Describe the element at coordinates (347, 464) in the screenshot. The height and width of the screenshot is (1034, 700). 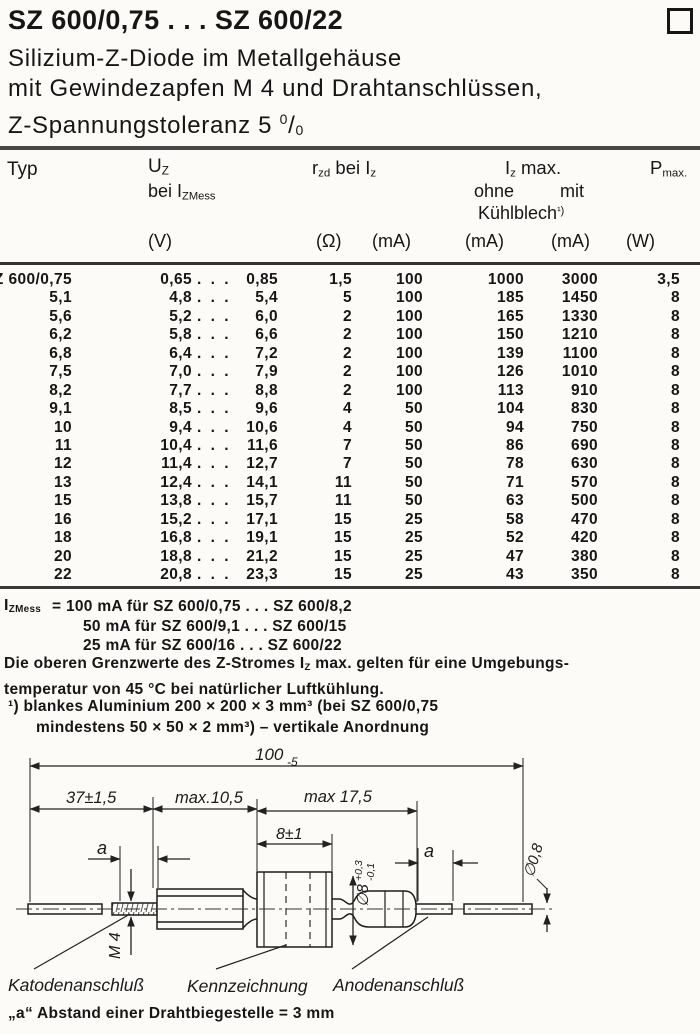
I see `cell-rzd: 7` at that location.